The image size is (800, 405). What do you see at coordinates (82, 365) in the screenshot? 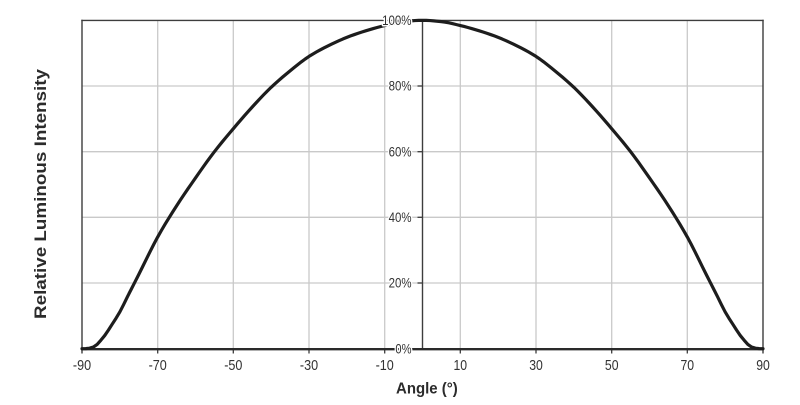
I see `svg-text: -90` at bounding box center [82, 365].